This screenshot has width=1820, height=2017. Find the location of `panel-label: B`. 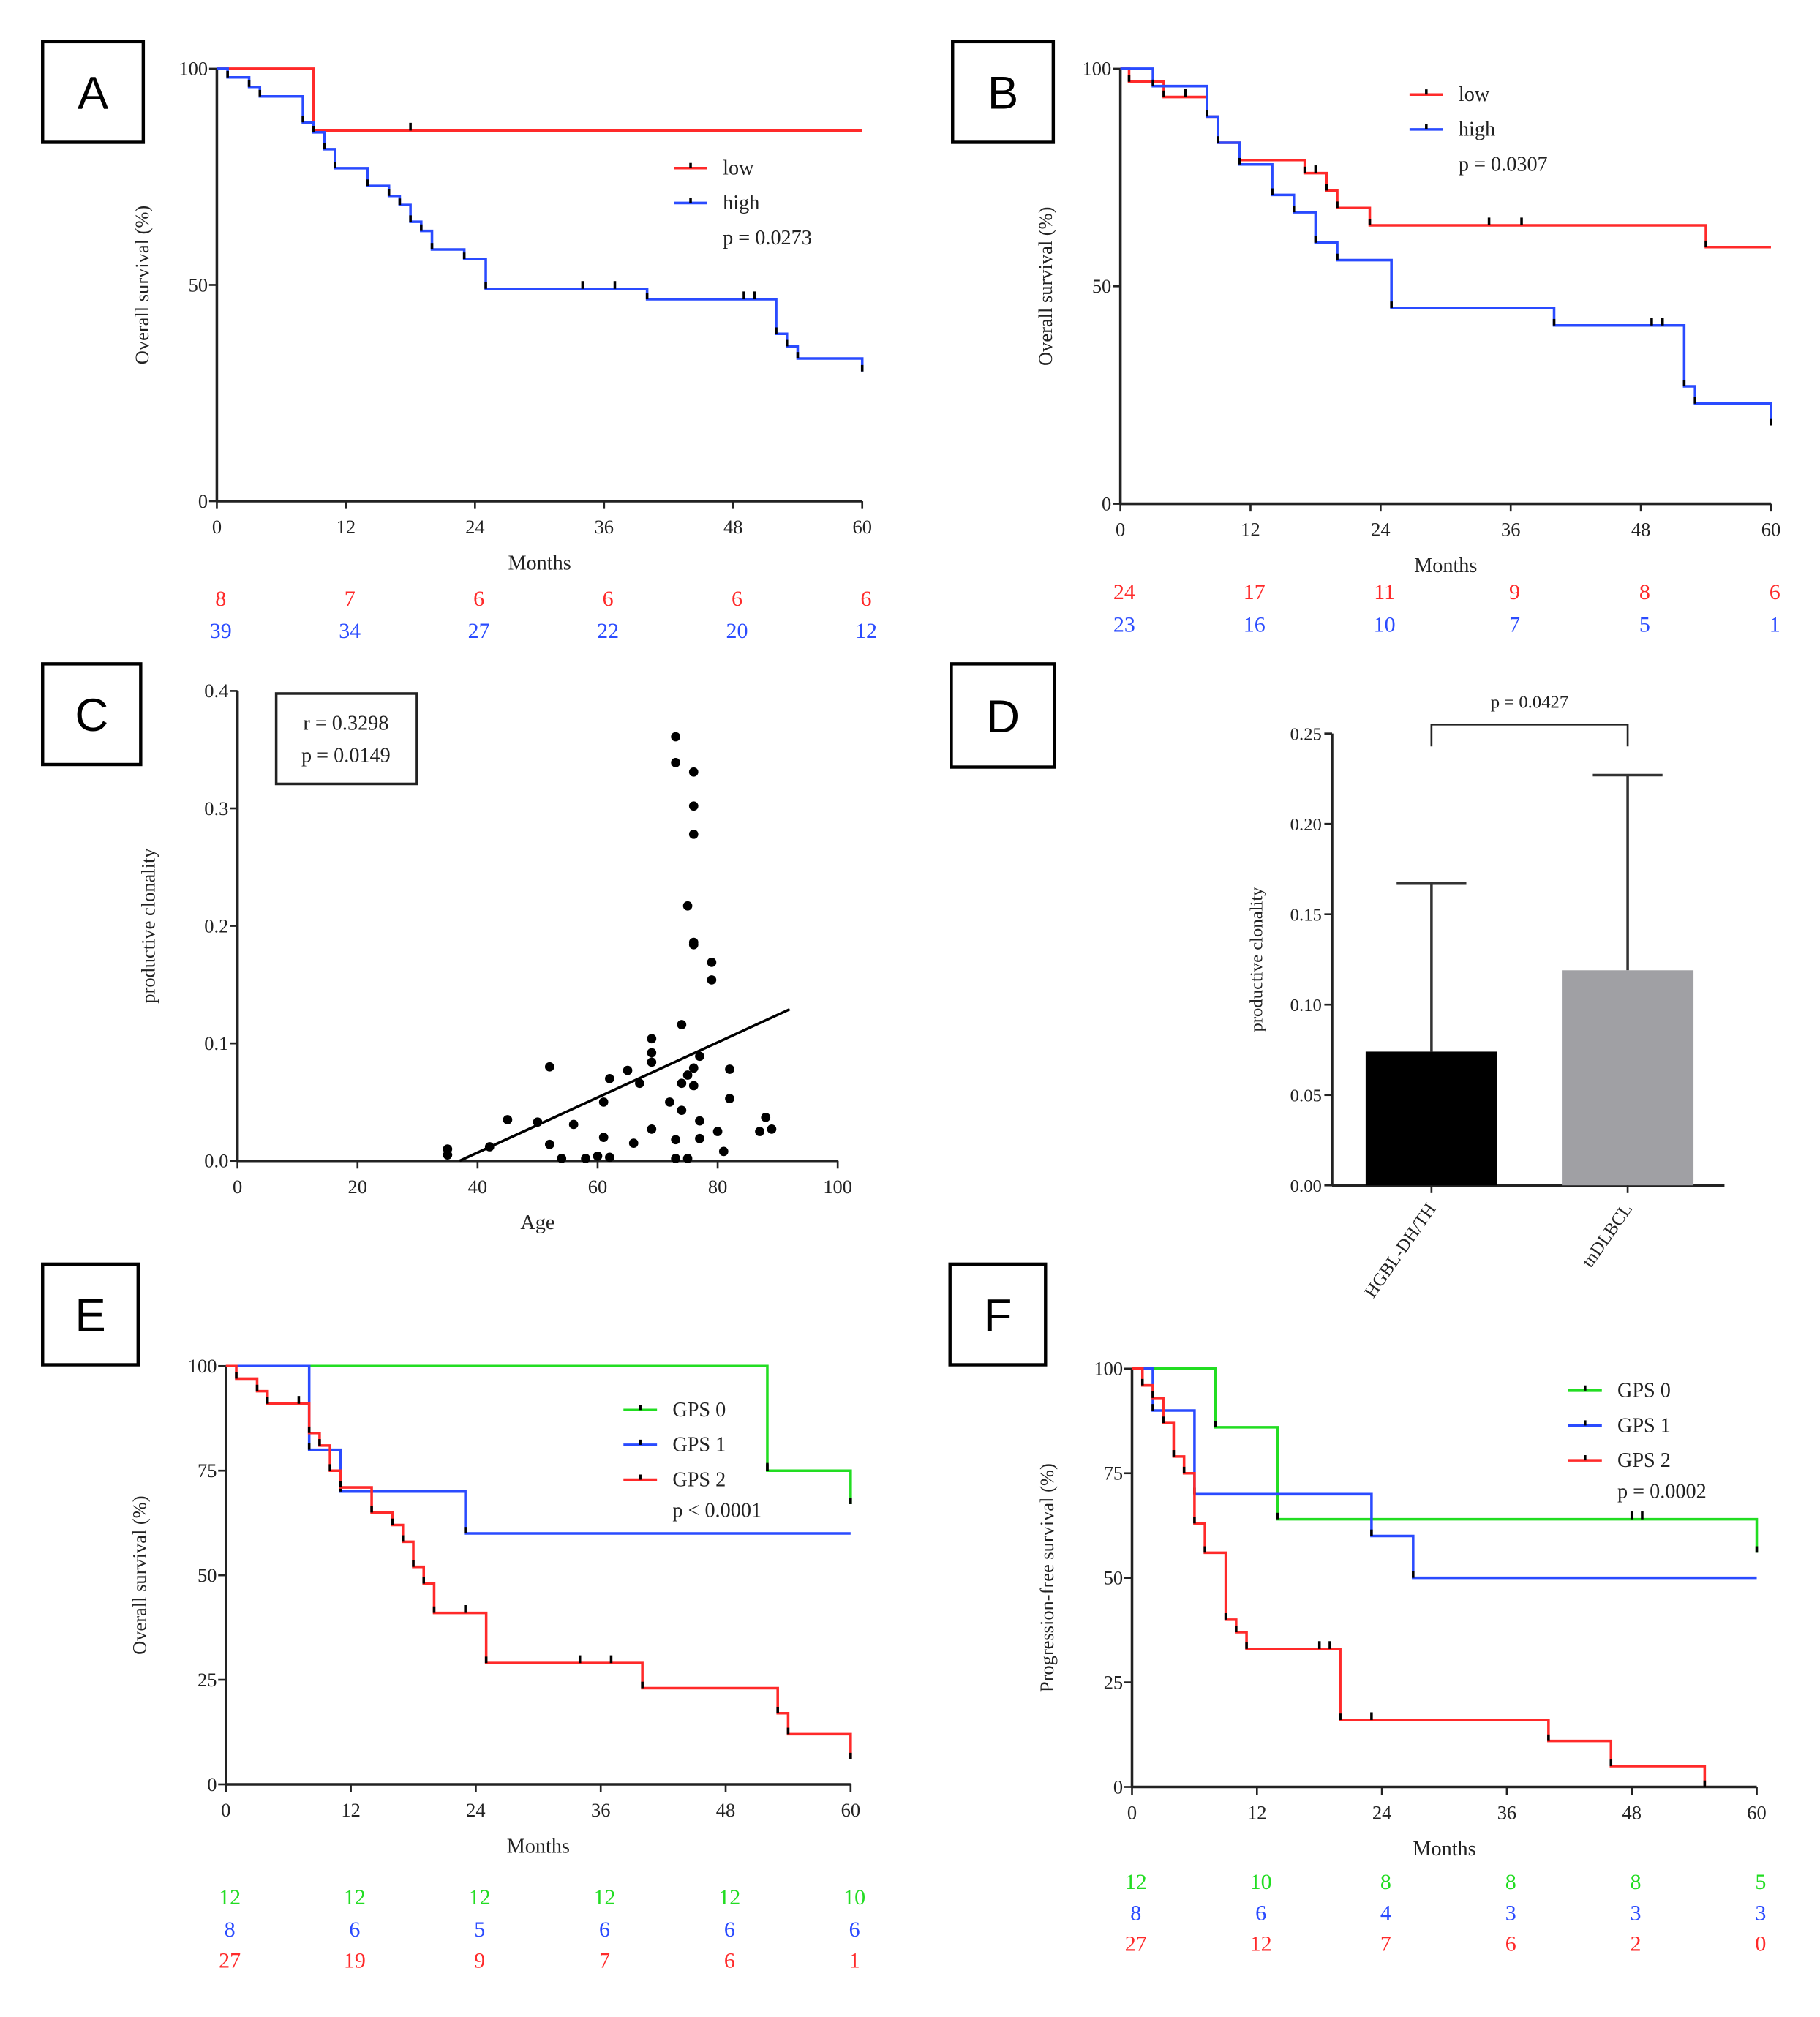

panel-label: B is located at coordinates (1003, 93).